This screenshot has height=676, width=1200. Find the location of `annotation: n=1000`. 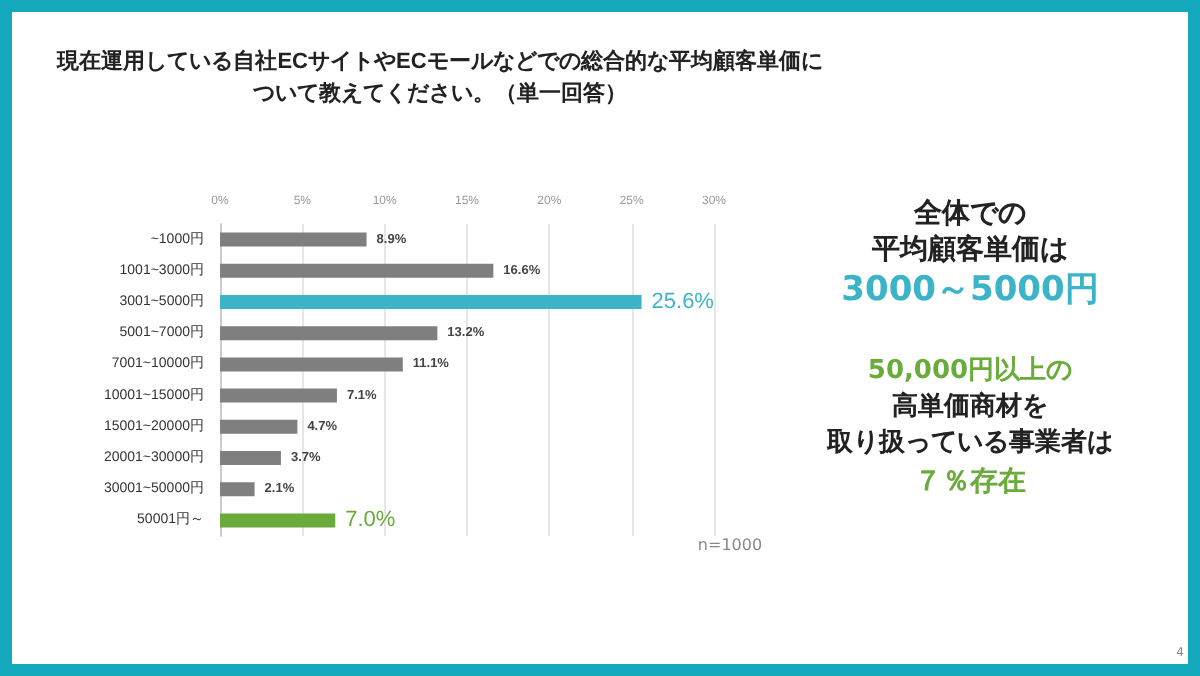

annotation: n=1000 is located at coordinates (730, 546).